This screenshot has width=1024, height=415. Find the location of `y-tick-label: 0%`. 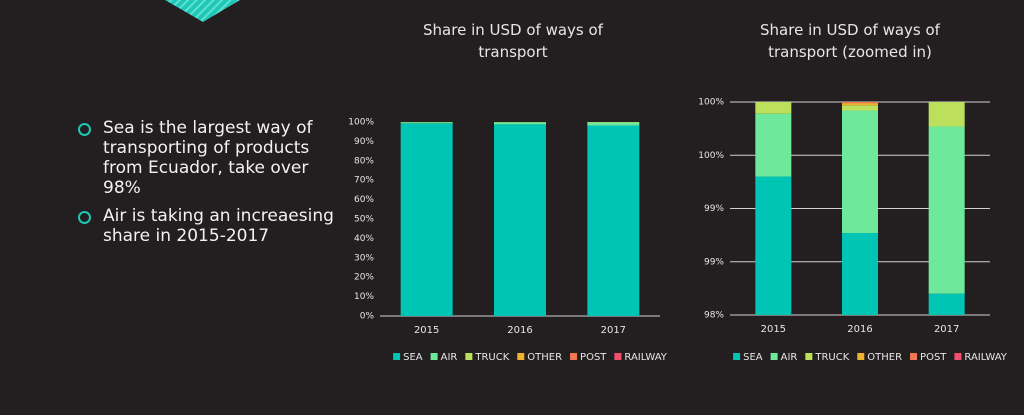

y-tick-label: 0% is located at coordinates (367, 317).